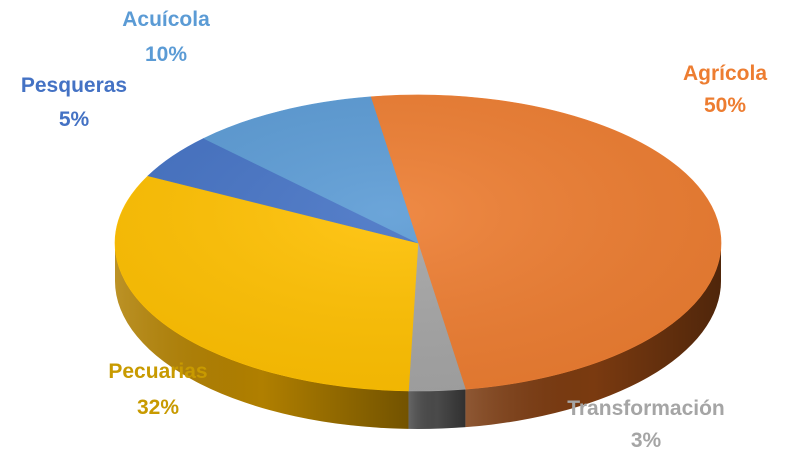 The image size is (789, 458). I want to click on pie-side-shade-transformacion, so click(436, 409).